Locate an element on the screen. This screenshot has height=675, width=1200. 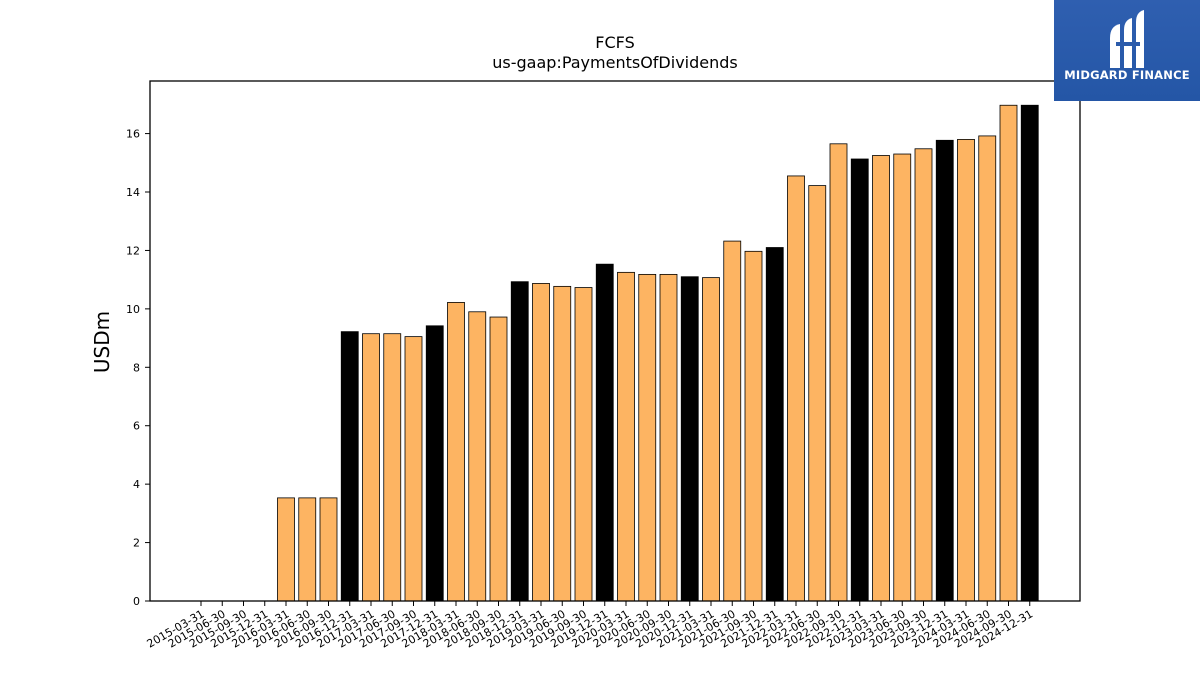
y-tick-label: 16 is located at coordinates (133, 134).